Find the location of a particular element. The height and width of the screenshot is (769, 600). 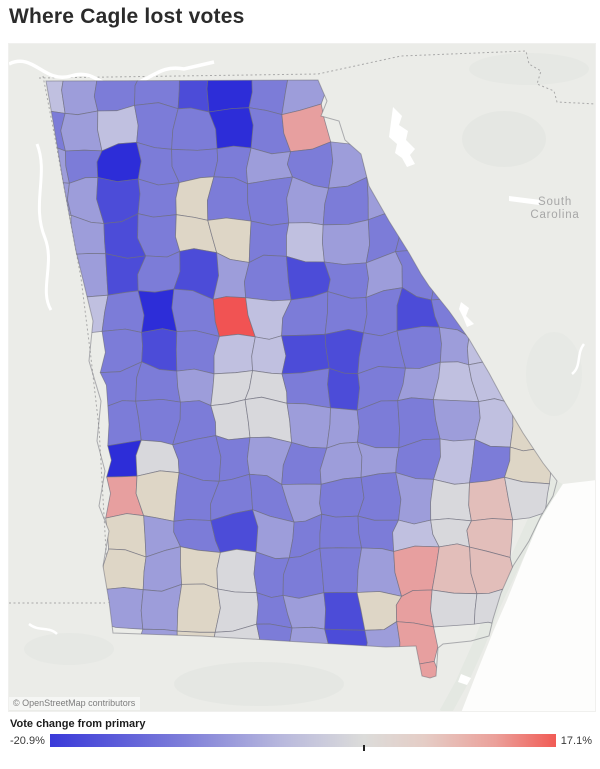

legend-zero-tick is located at coordinates (363, 748).